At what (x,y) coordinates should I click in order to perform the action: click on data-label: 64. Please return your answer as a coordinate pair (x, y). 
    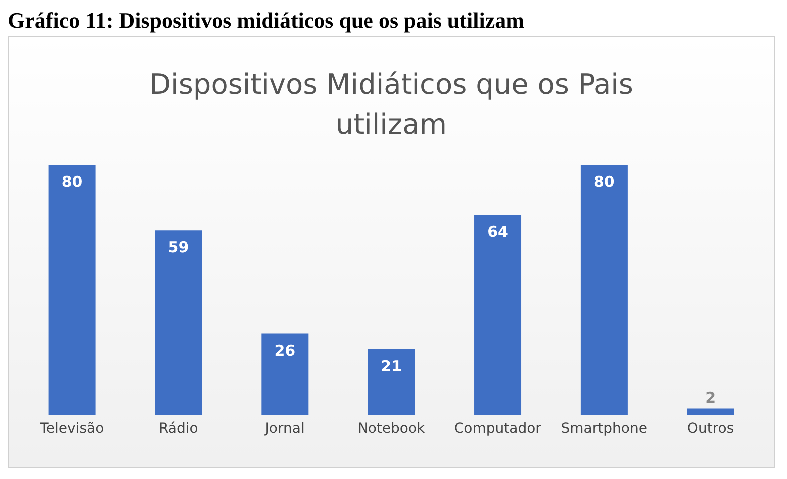
    Looking at the image, I should click on (498, 232).